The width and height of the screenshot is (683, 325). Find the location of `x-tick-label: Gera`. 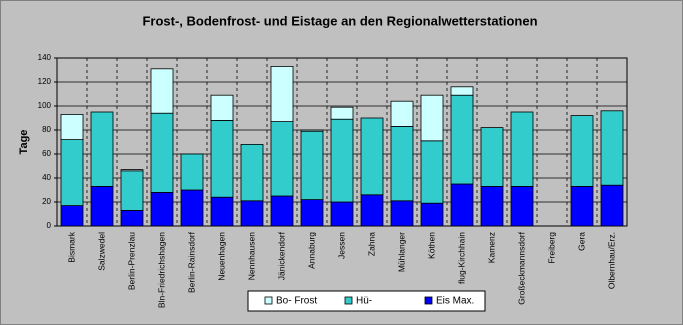

x-tick-label: Gera is located at coordinates (581, 241).